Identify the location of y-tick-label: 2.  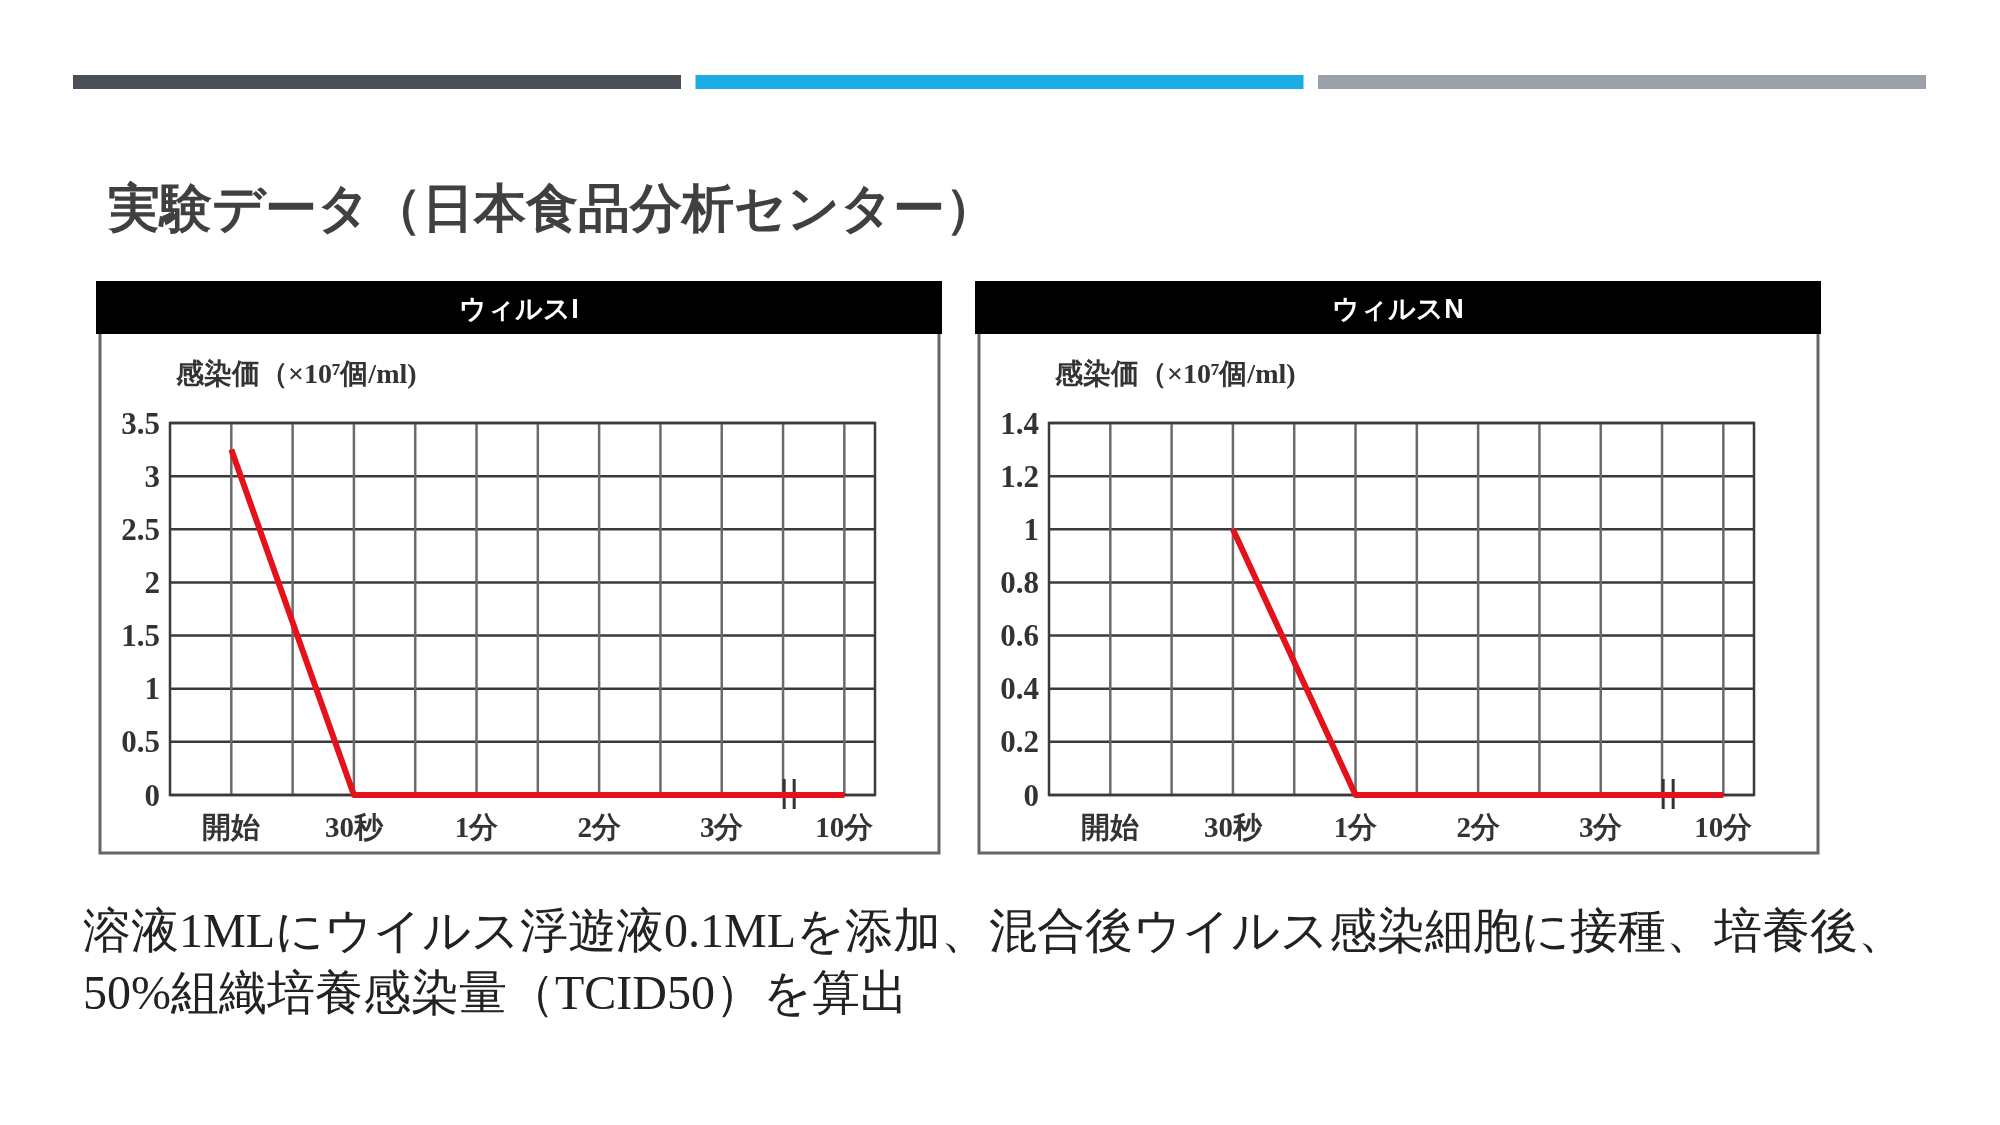
(152, 582).